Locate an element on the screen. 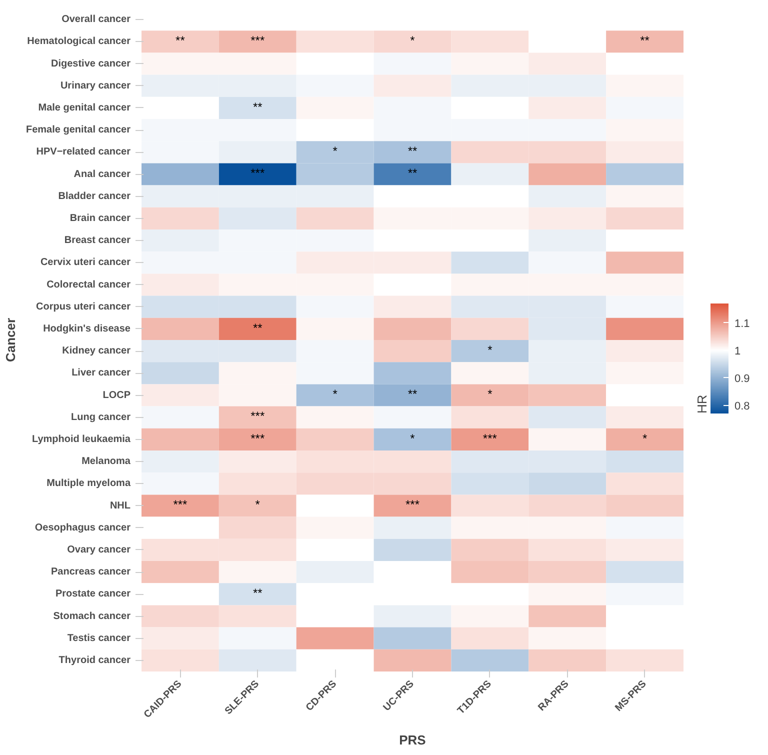  y-tick-label: Urinary cancer is located at coordinates (95, 86).